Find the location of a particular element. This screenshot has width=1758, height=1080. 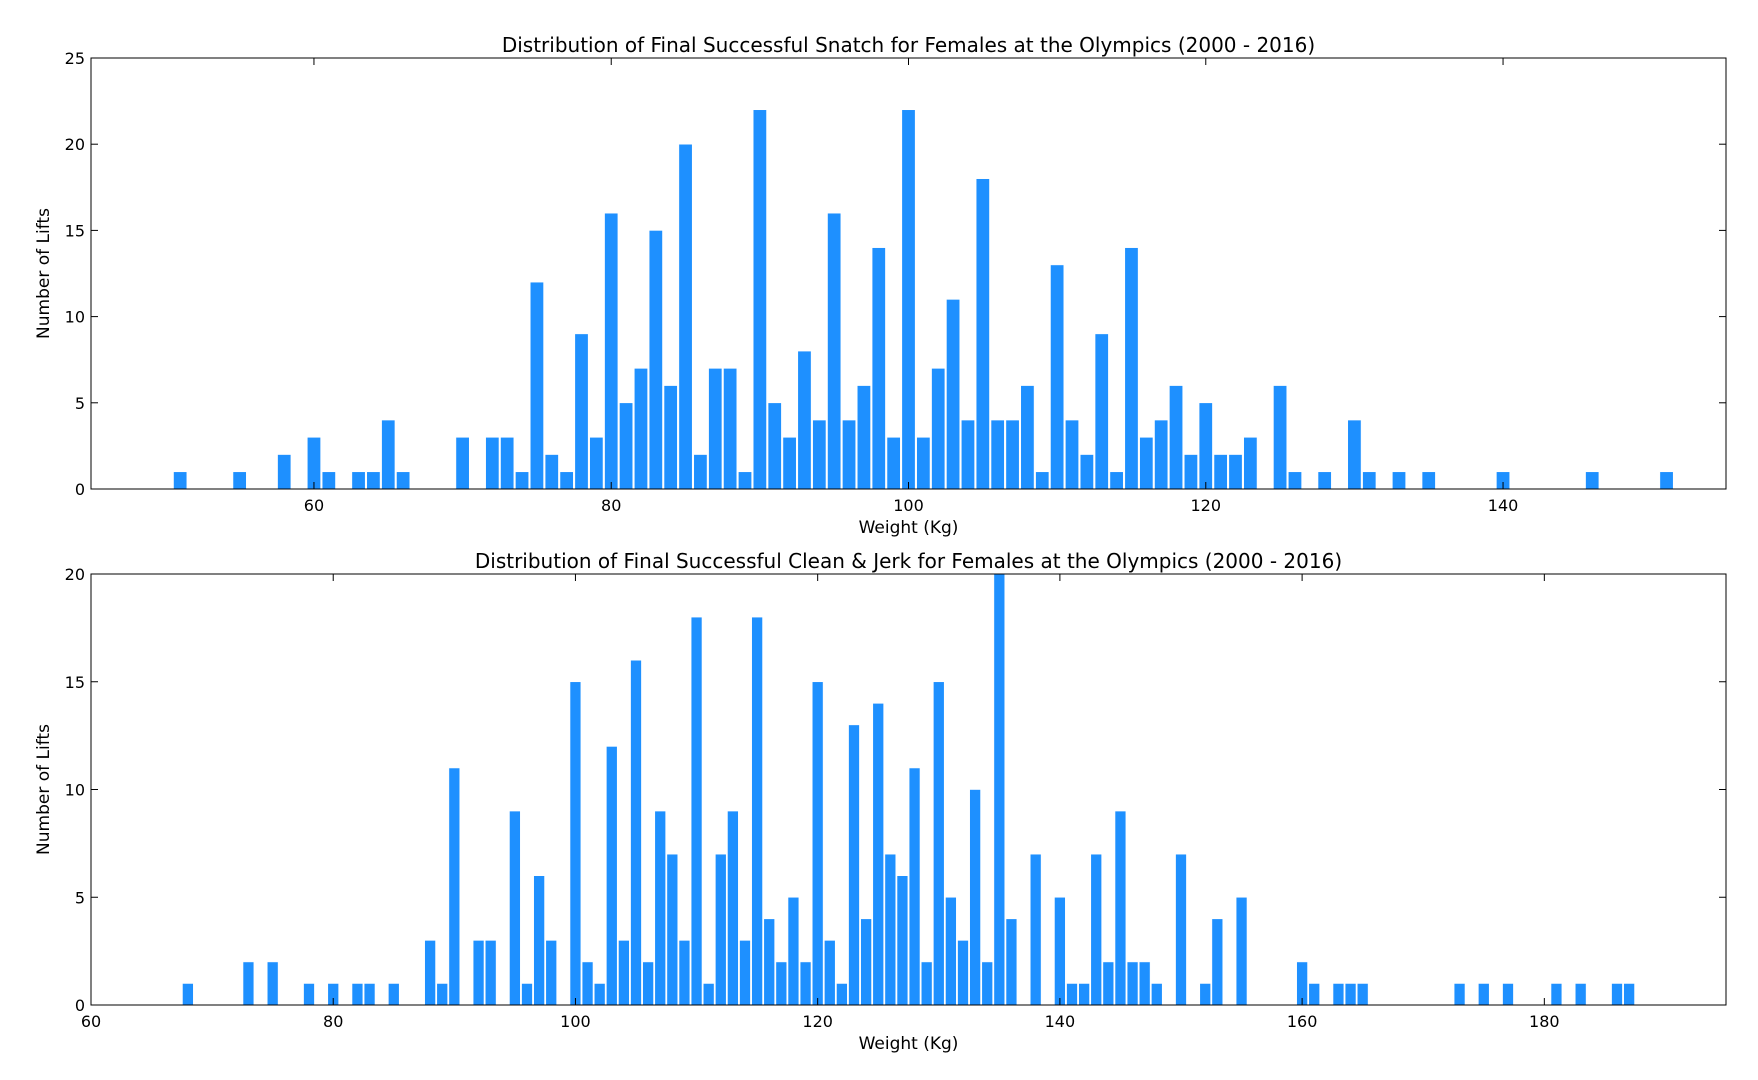

clean-jerk-y-axis-label: Number of Lifts is located at coordinates (44, 789).